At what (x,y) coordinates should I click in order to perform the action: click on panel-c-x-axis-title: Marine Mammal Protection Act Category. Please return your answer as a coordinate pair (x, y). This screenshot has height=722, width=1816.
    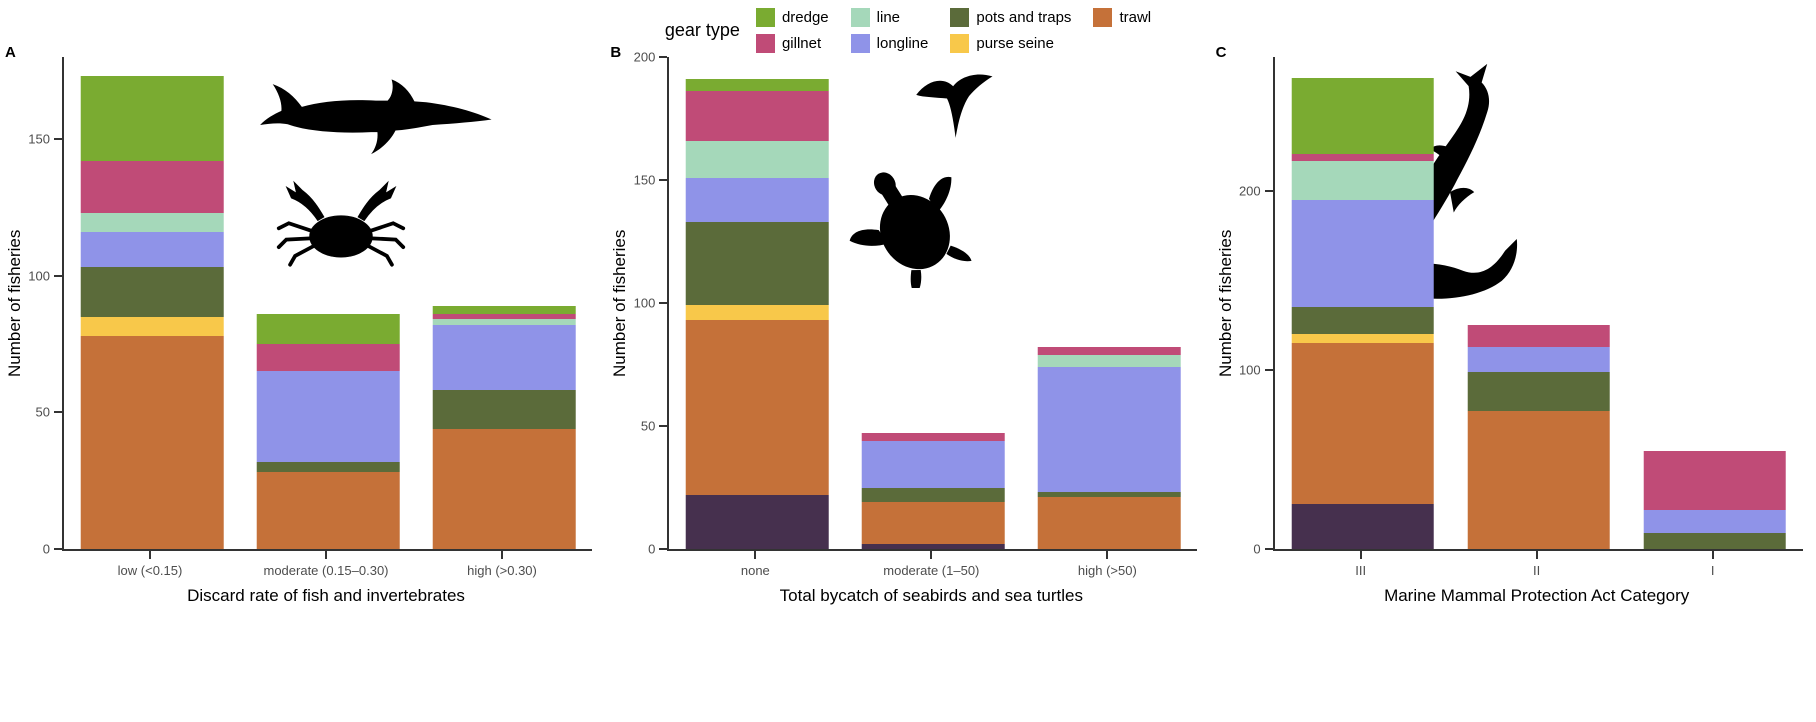
    Looking at the image, I should click on (1537, 595).